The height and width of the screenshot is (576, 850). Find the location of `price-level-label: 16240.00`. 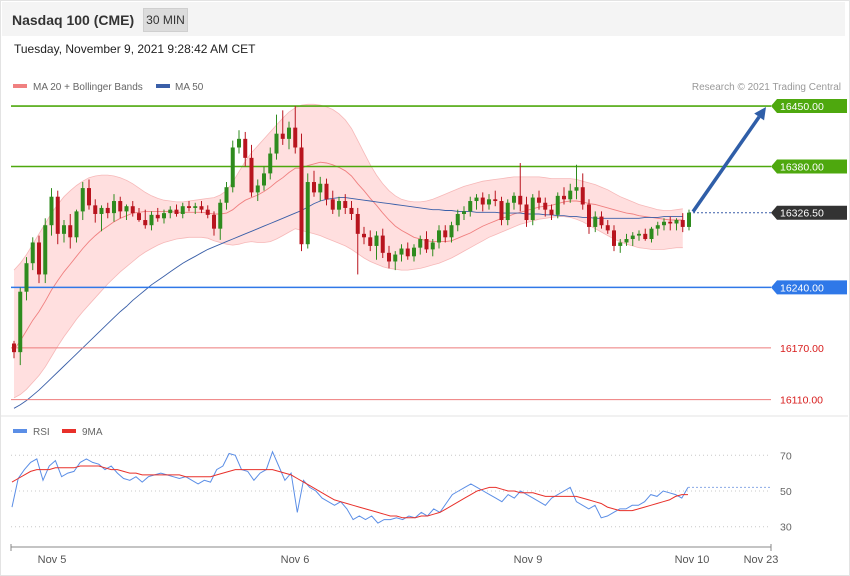

price-level-label: 16240.00 is located at coordinates (802, 288).